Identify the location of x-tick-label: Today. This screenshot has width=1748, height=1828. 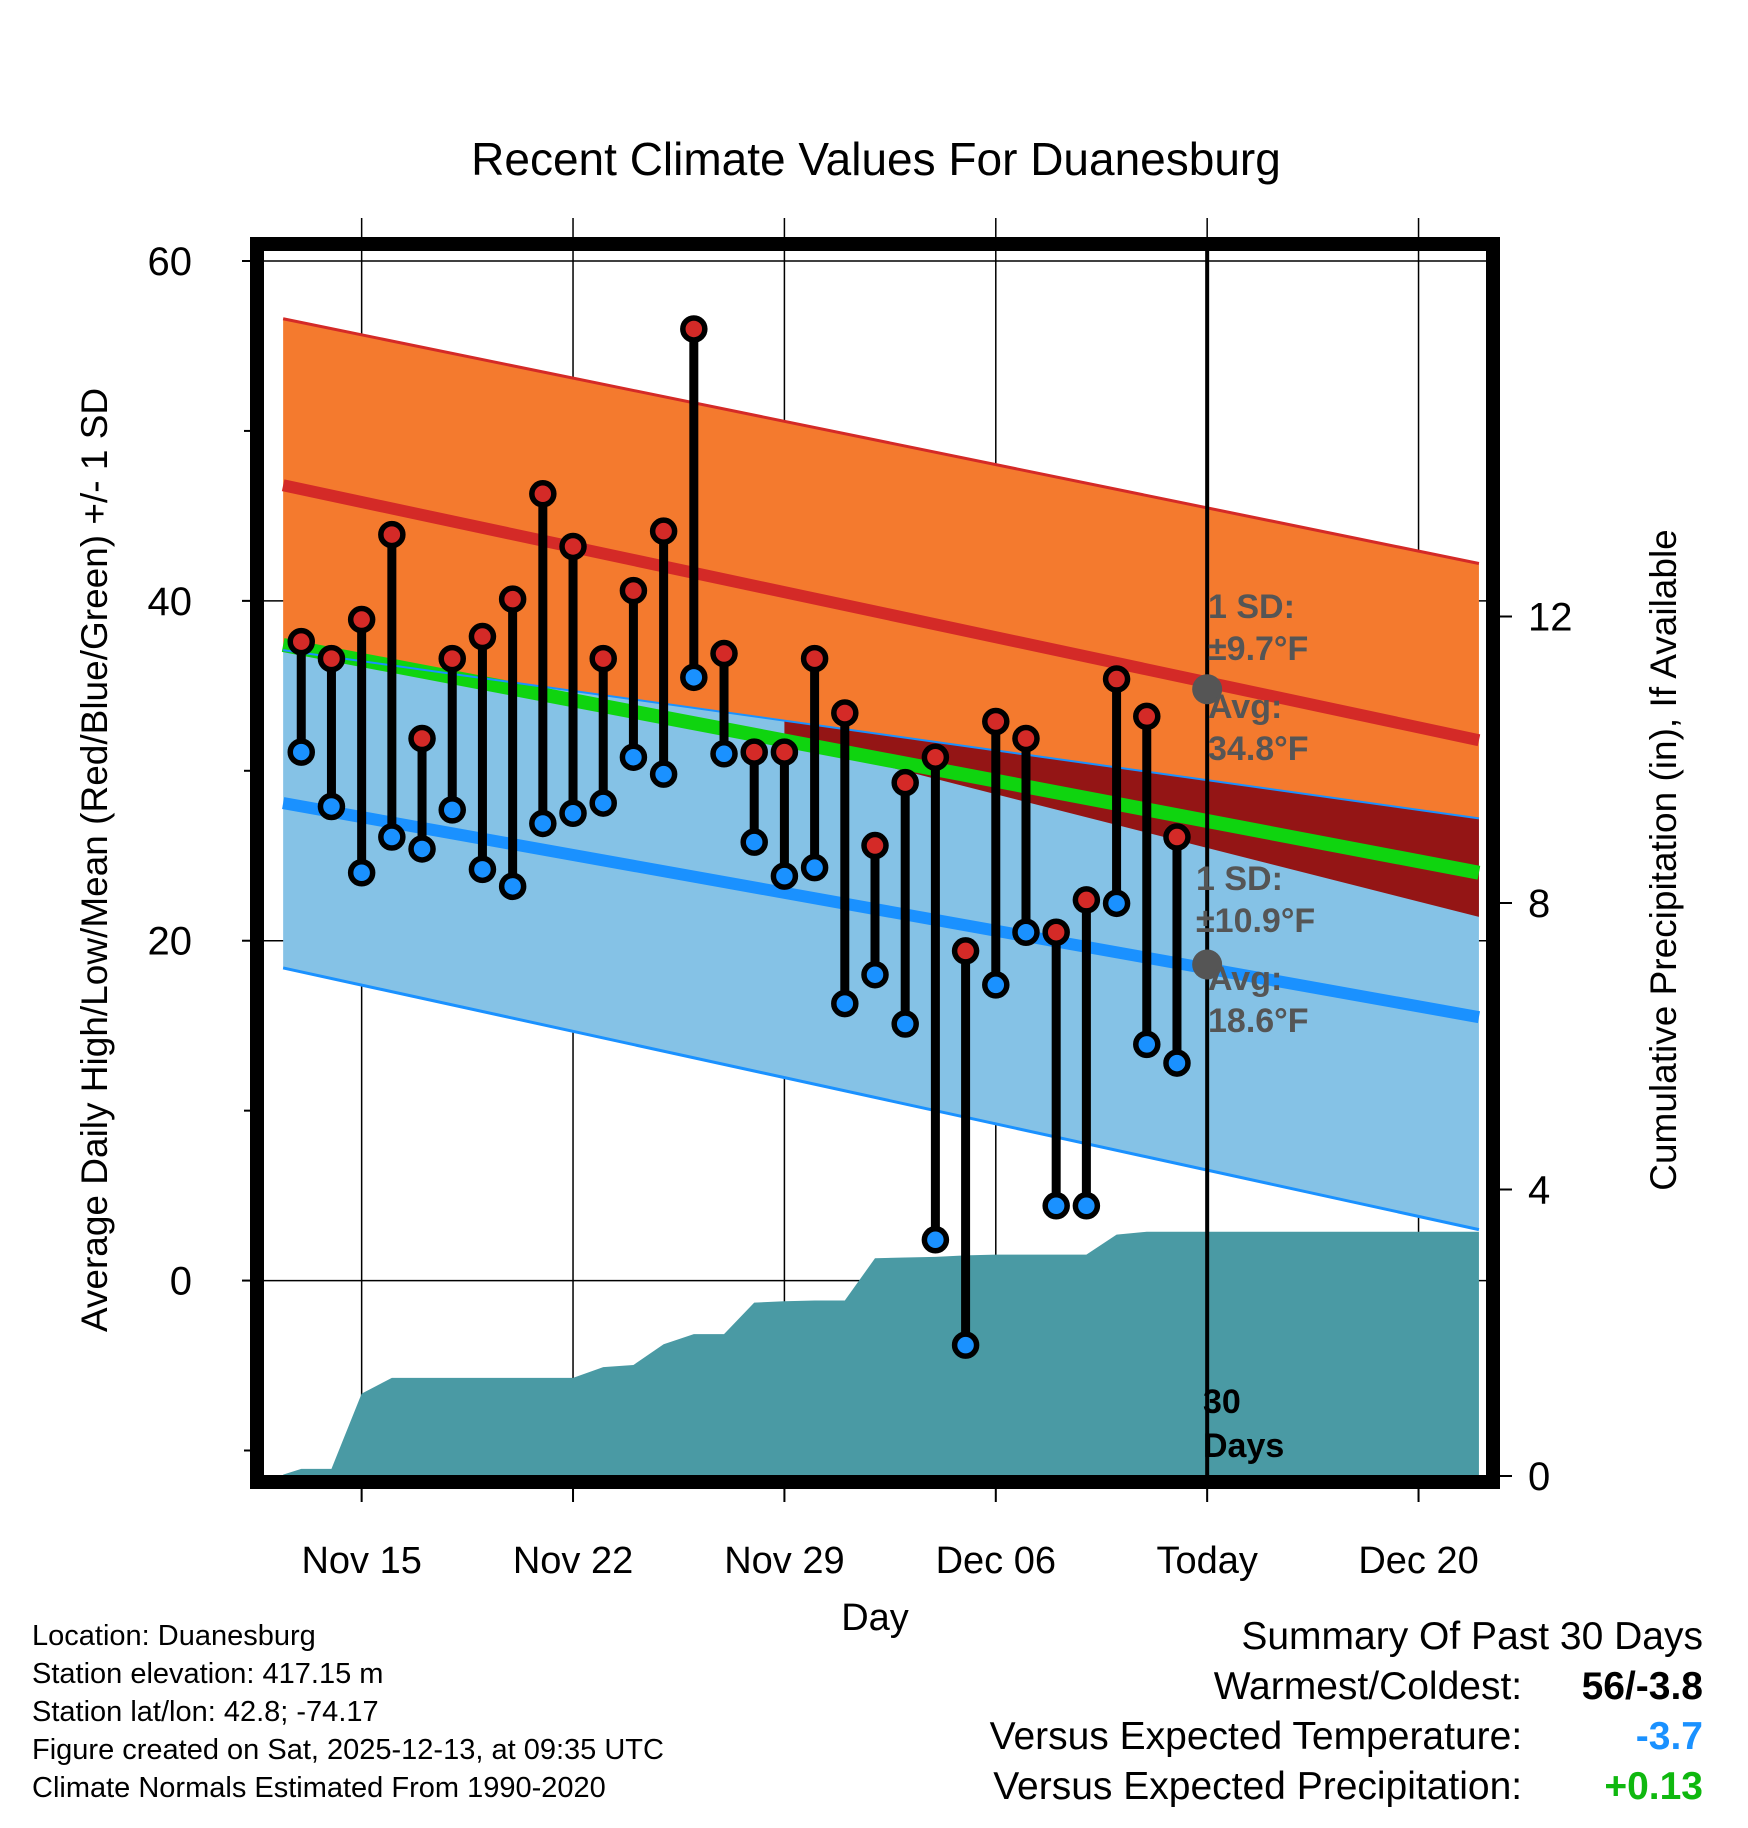
(1206, 1561).